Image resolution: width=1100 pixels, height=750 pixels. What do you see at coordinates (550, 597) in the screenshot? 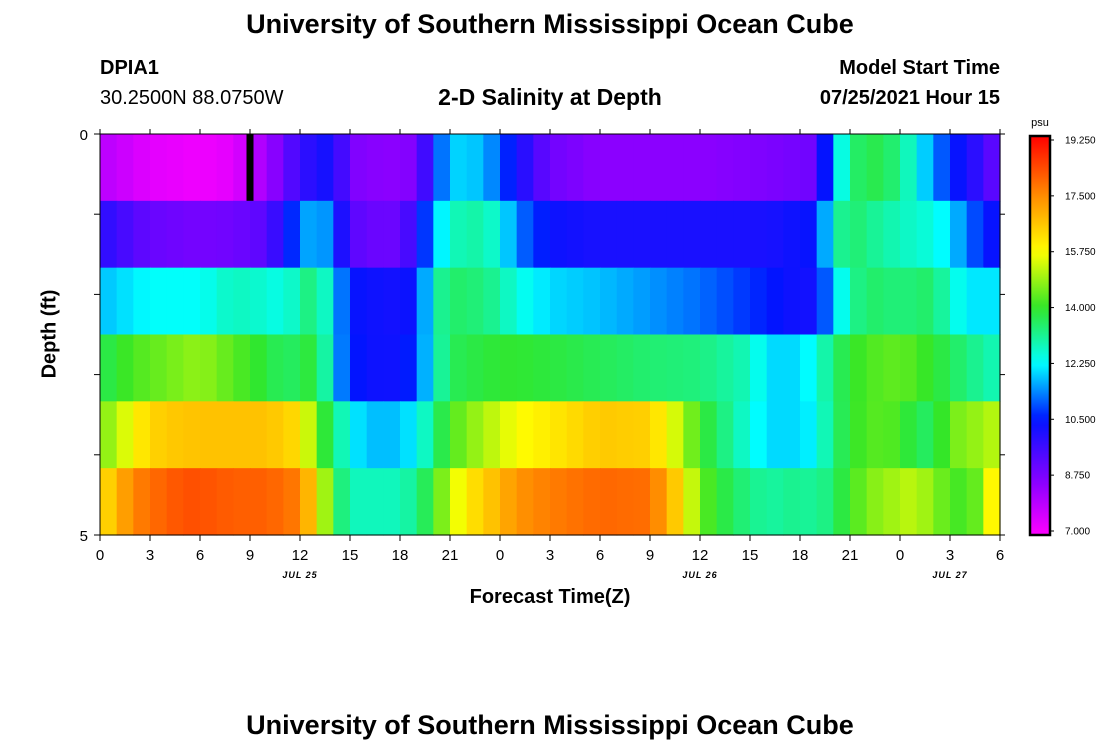
I see `x-axis-label: Forecast Time(Z)` at bounding box center [550, 597].